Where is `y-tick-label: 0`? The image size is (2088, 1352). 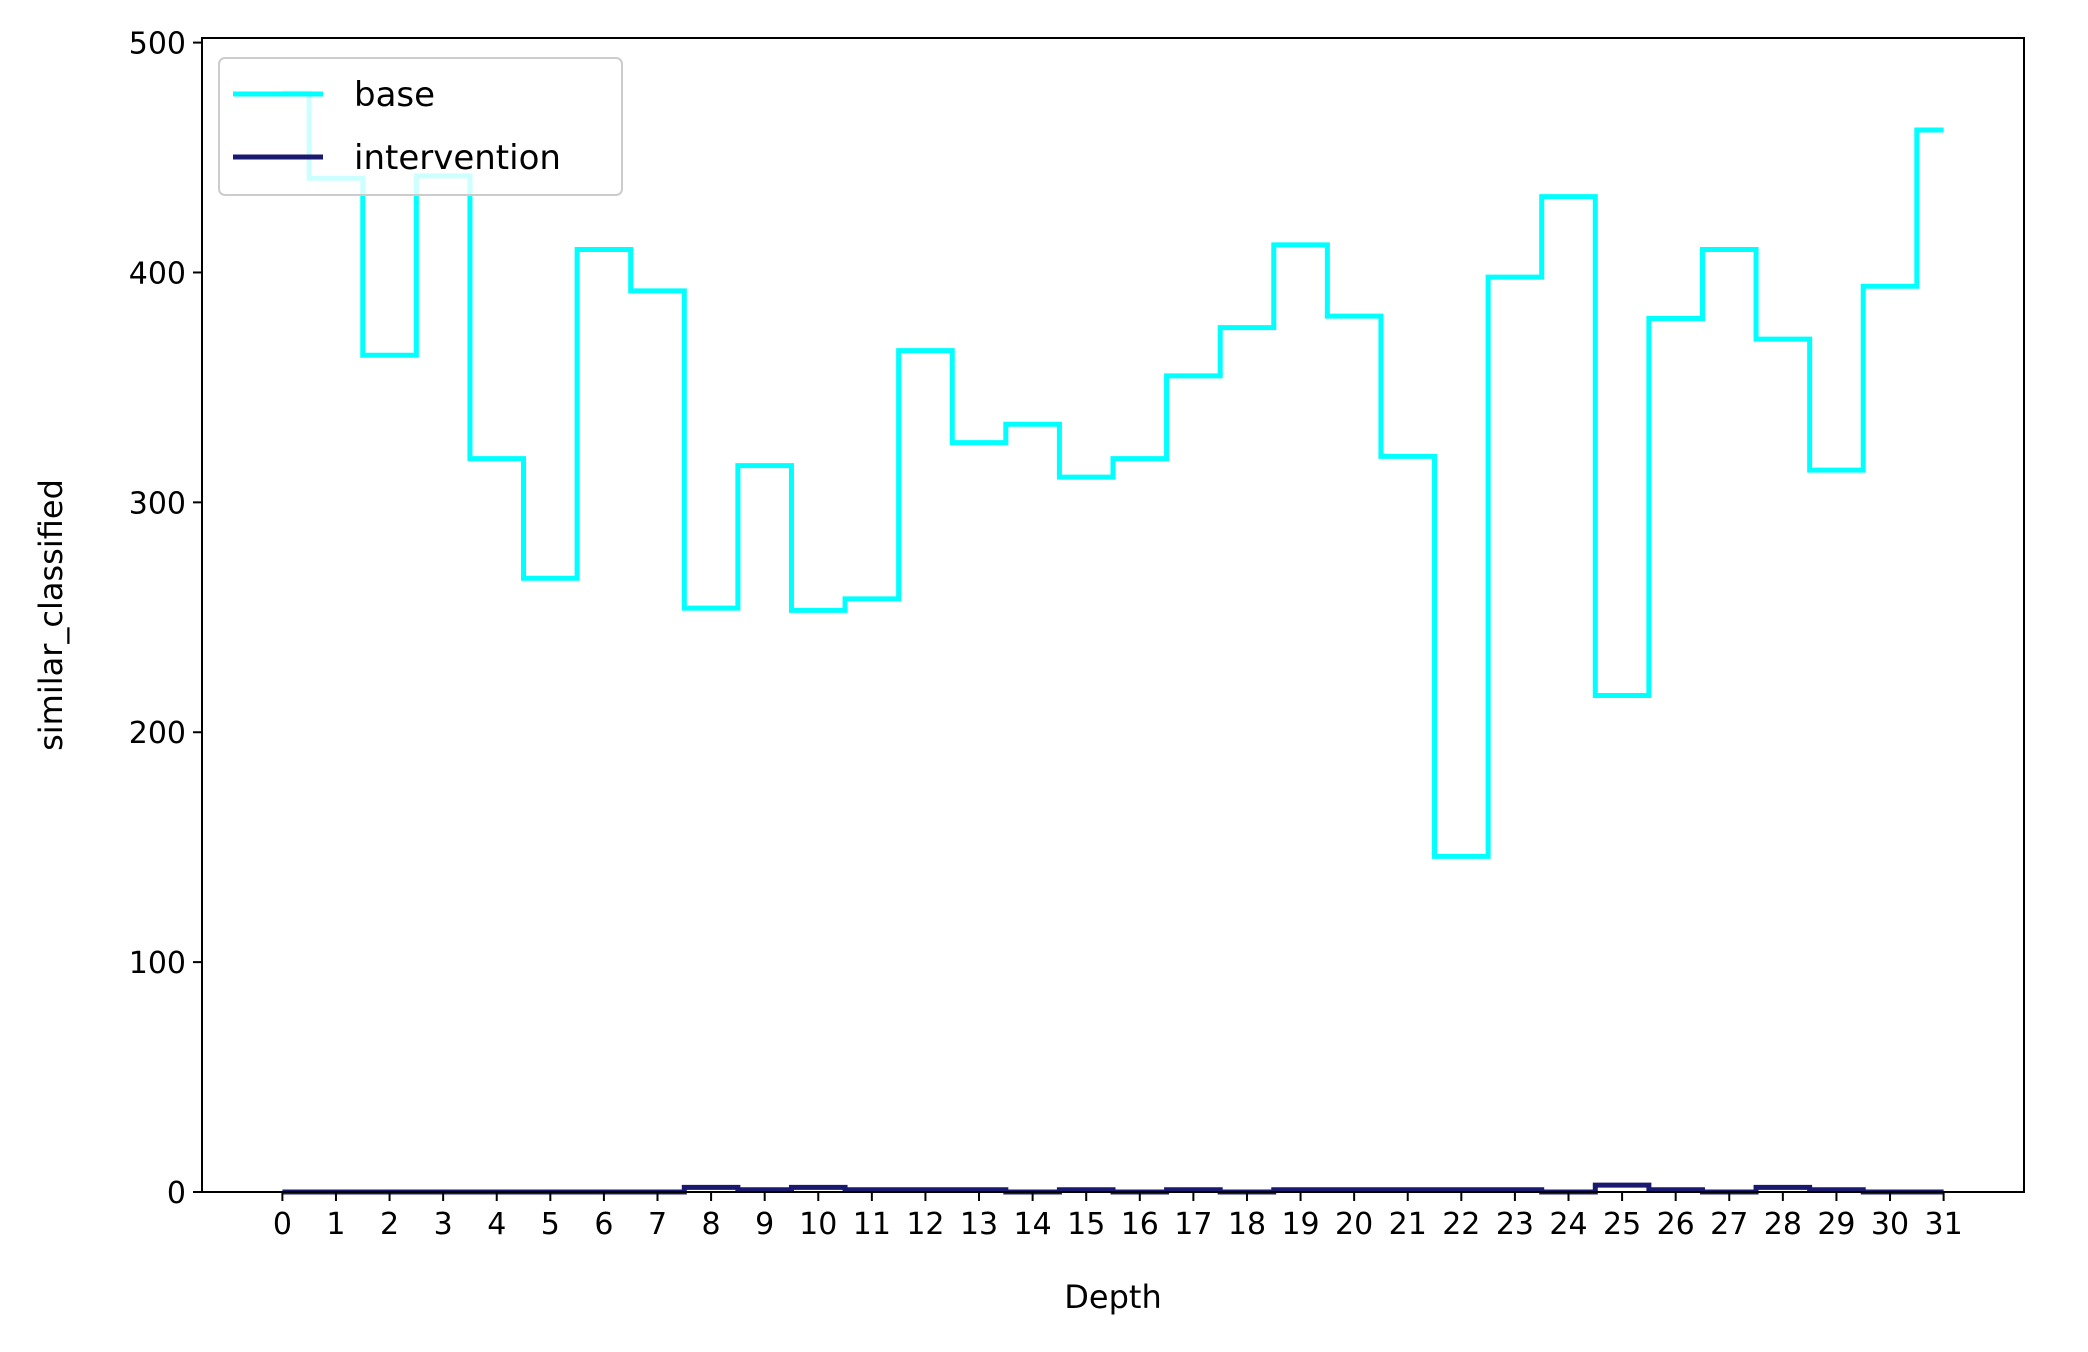
y-tick-label: 0 is located at coordinates (176, 1193).